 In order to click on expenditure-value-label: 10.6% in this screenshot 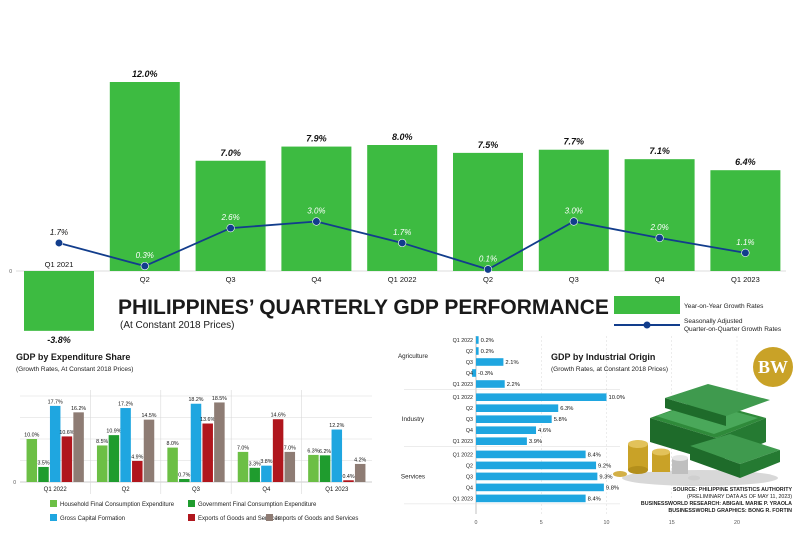, I will do `click(66, 433)`.